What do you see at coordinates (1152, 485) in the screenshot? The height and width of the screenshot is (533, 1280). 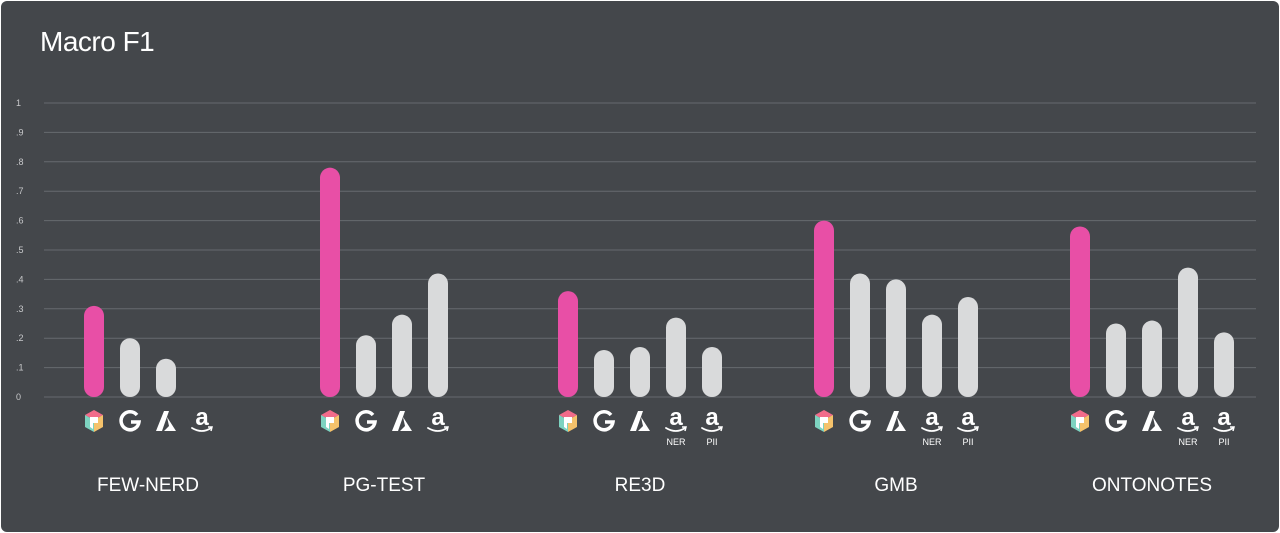 I see `category-label: ONTONOTES` at bounding box center [1152, 485].